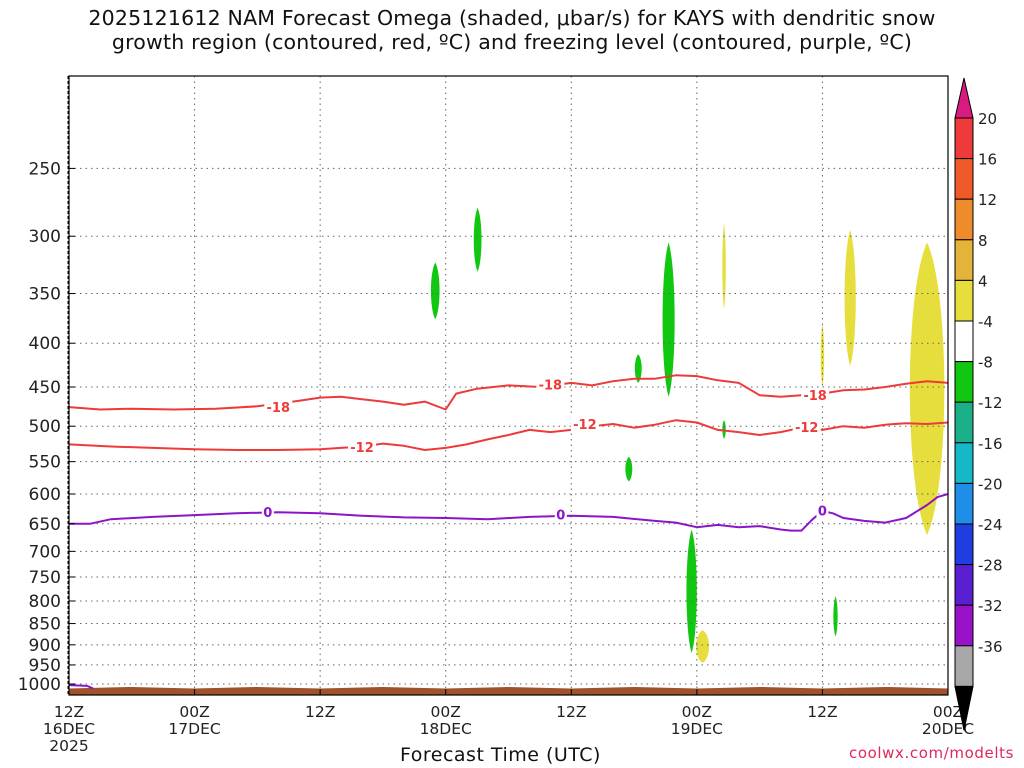 The height and width of the screenshot is (768, 1024). I want to click on y-tick-label-800: 800, so click(45, 602).